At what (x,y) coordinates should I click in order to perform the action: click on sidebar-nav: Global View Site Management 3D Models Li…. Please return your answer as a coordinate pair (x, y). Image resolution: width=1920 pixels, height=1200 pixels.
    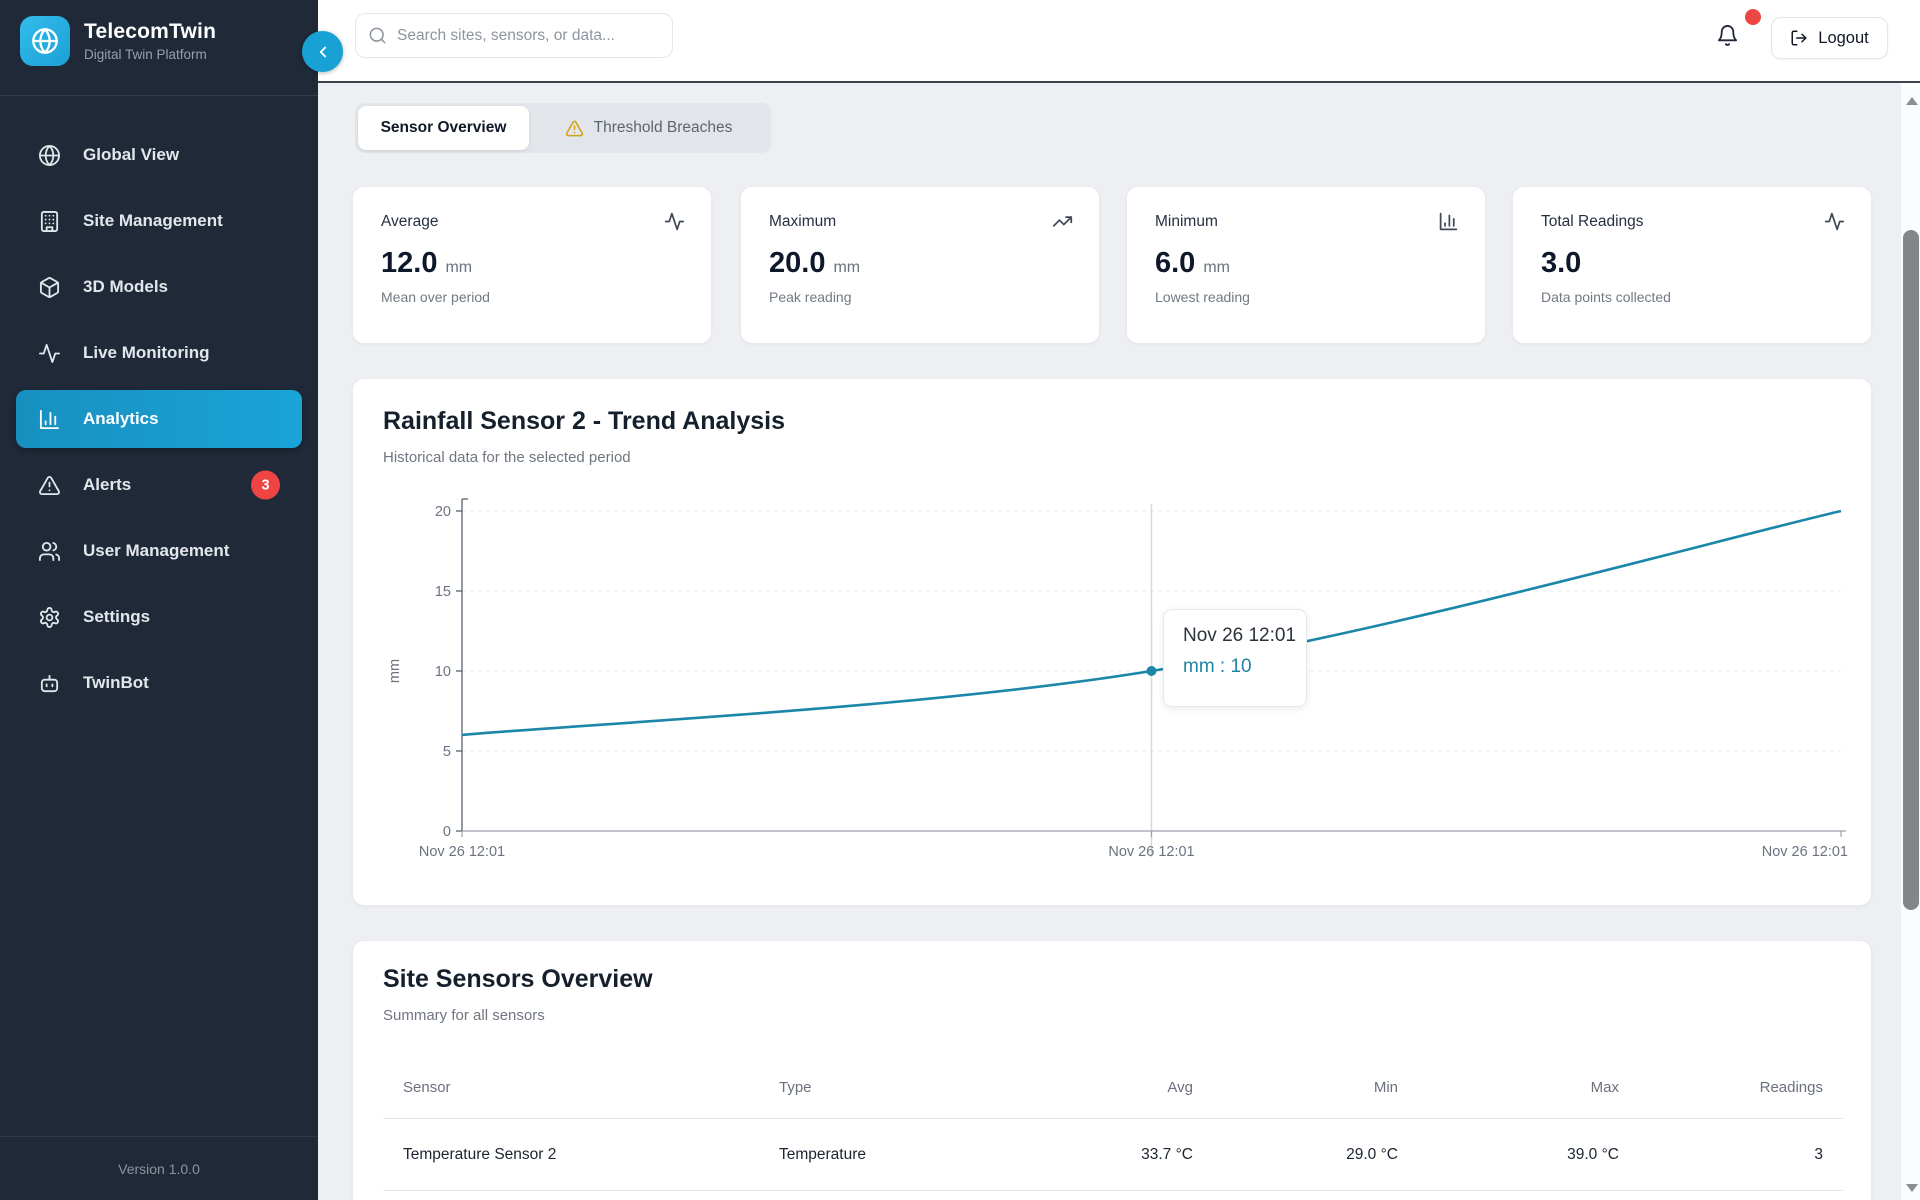
    Looking at the image, I should click on (159, 419).